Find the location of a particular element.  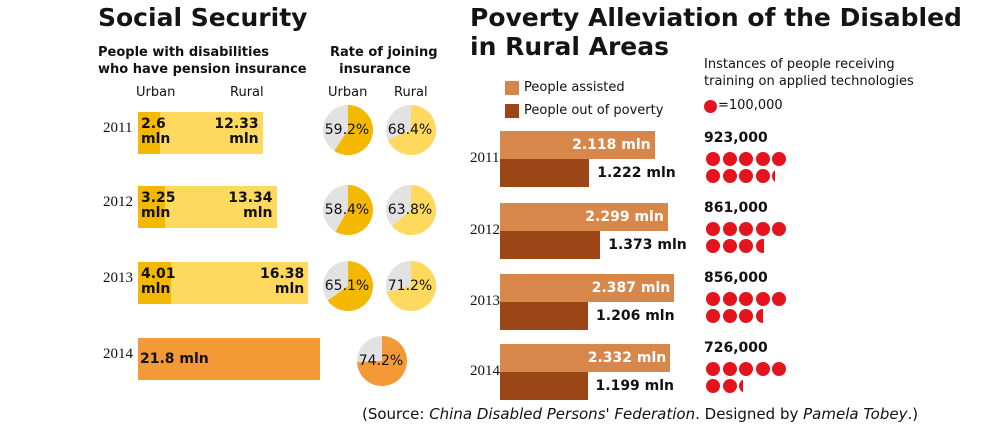

poverty-year-label: 2011 is located at coordinates (485, 158).